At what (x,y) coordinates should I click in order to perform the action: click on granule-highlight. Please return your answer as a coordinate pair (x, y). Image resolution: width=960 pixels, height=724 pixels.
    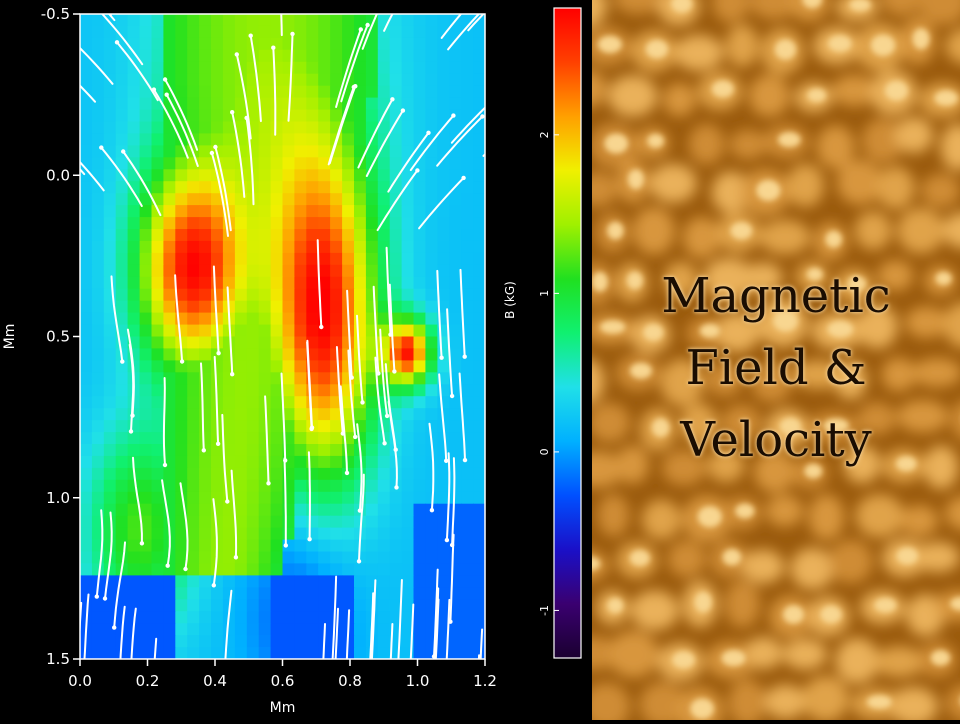
    Looking at the image, I should click on (907, 555).